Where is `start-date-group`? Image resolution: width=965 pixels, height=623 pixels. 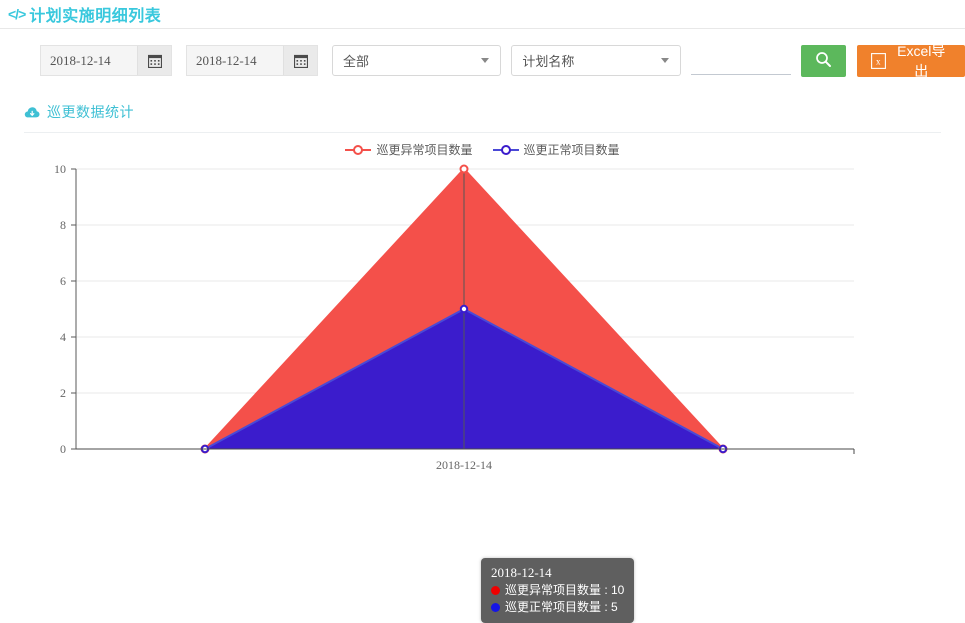 start-date-group is located at coordinates (106, 60).